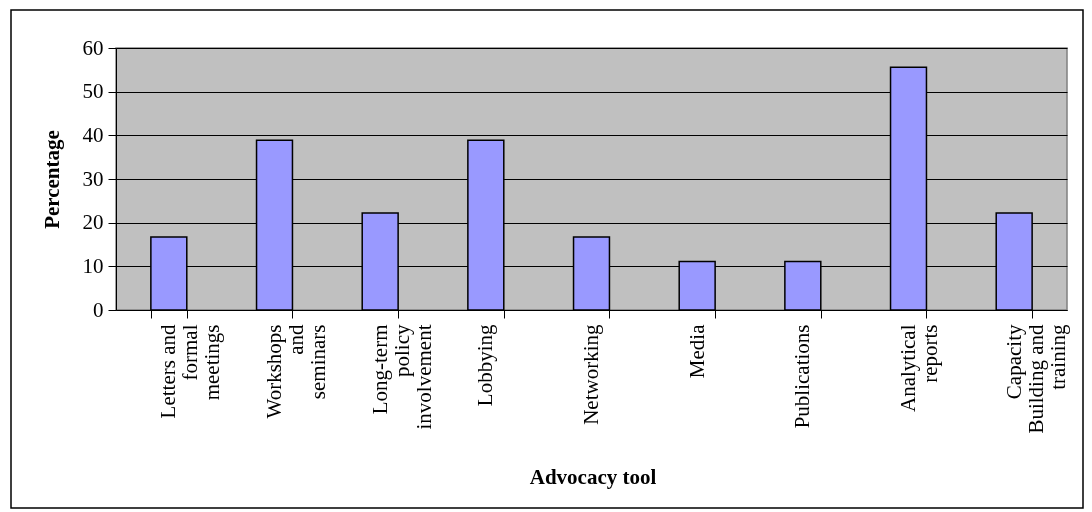  I want to click on x-tick-label: Networking, so click(591, 374).